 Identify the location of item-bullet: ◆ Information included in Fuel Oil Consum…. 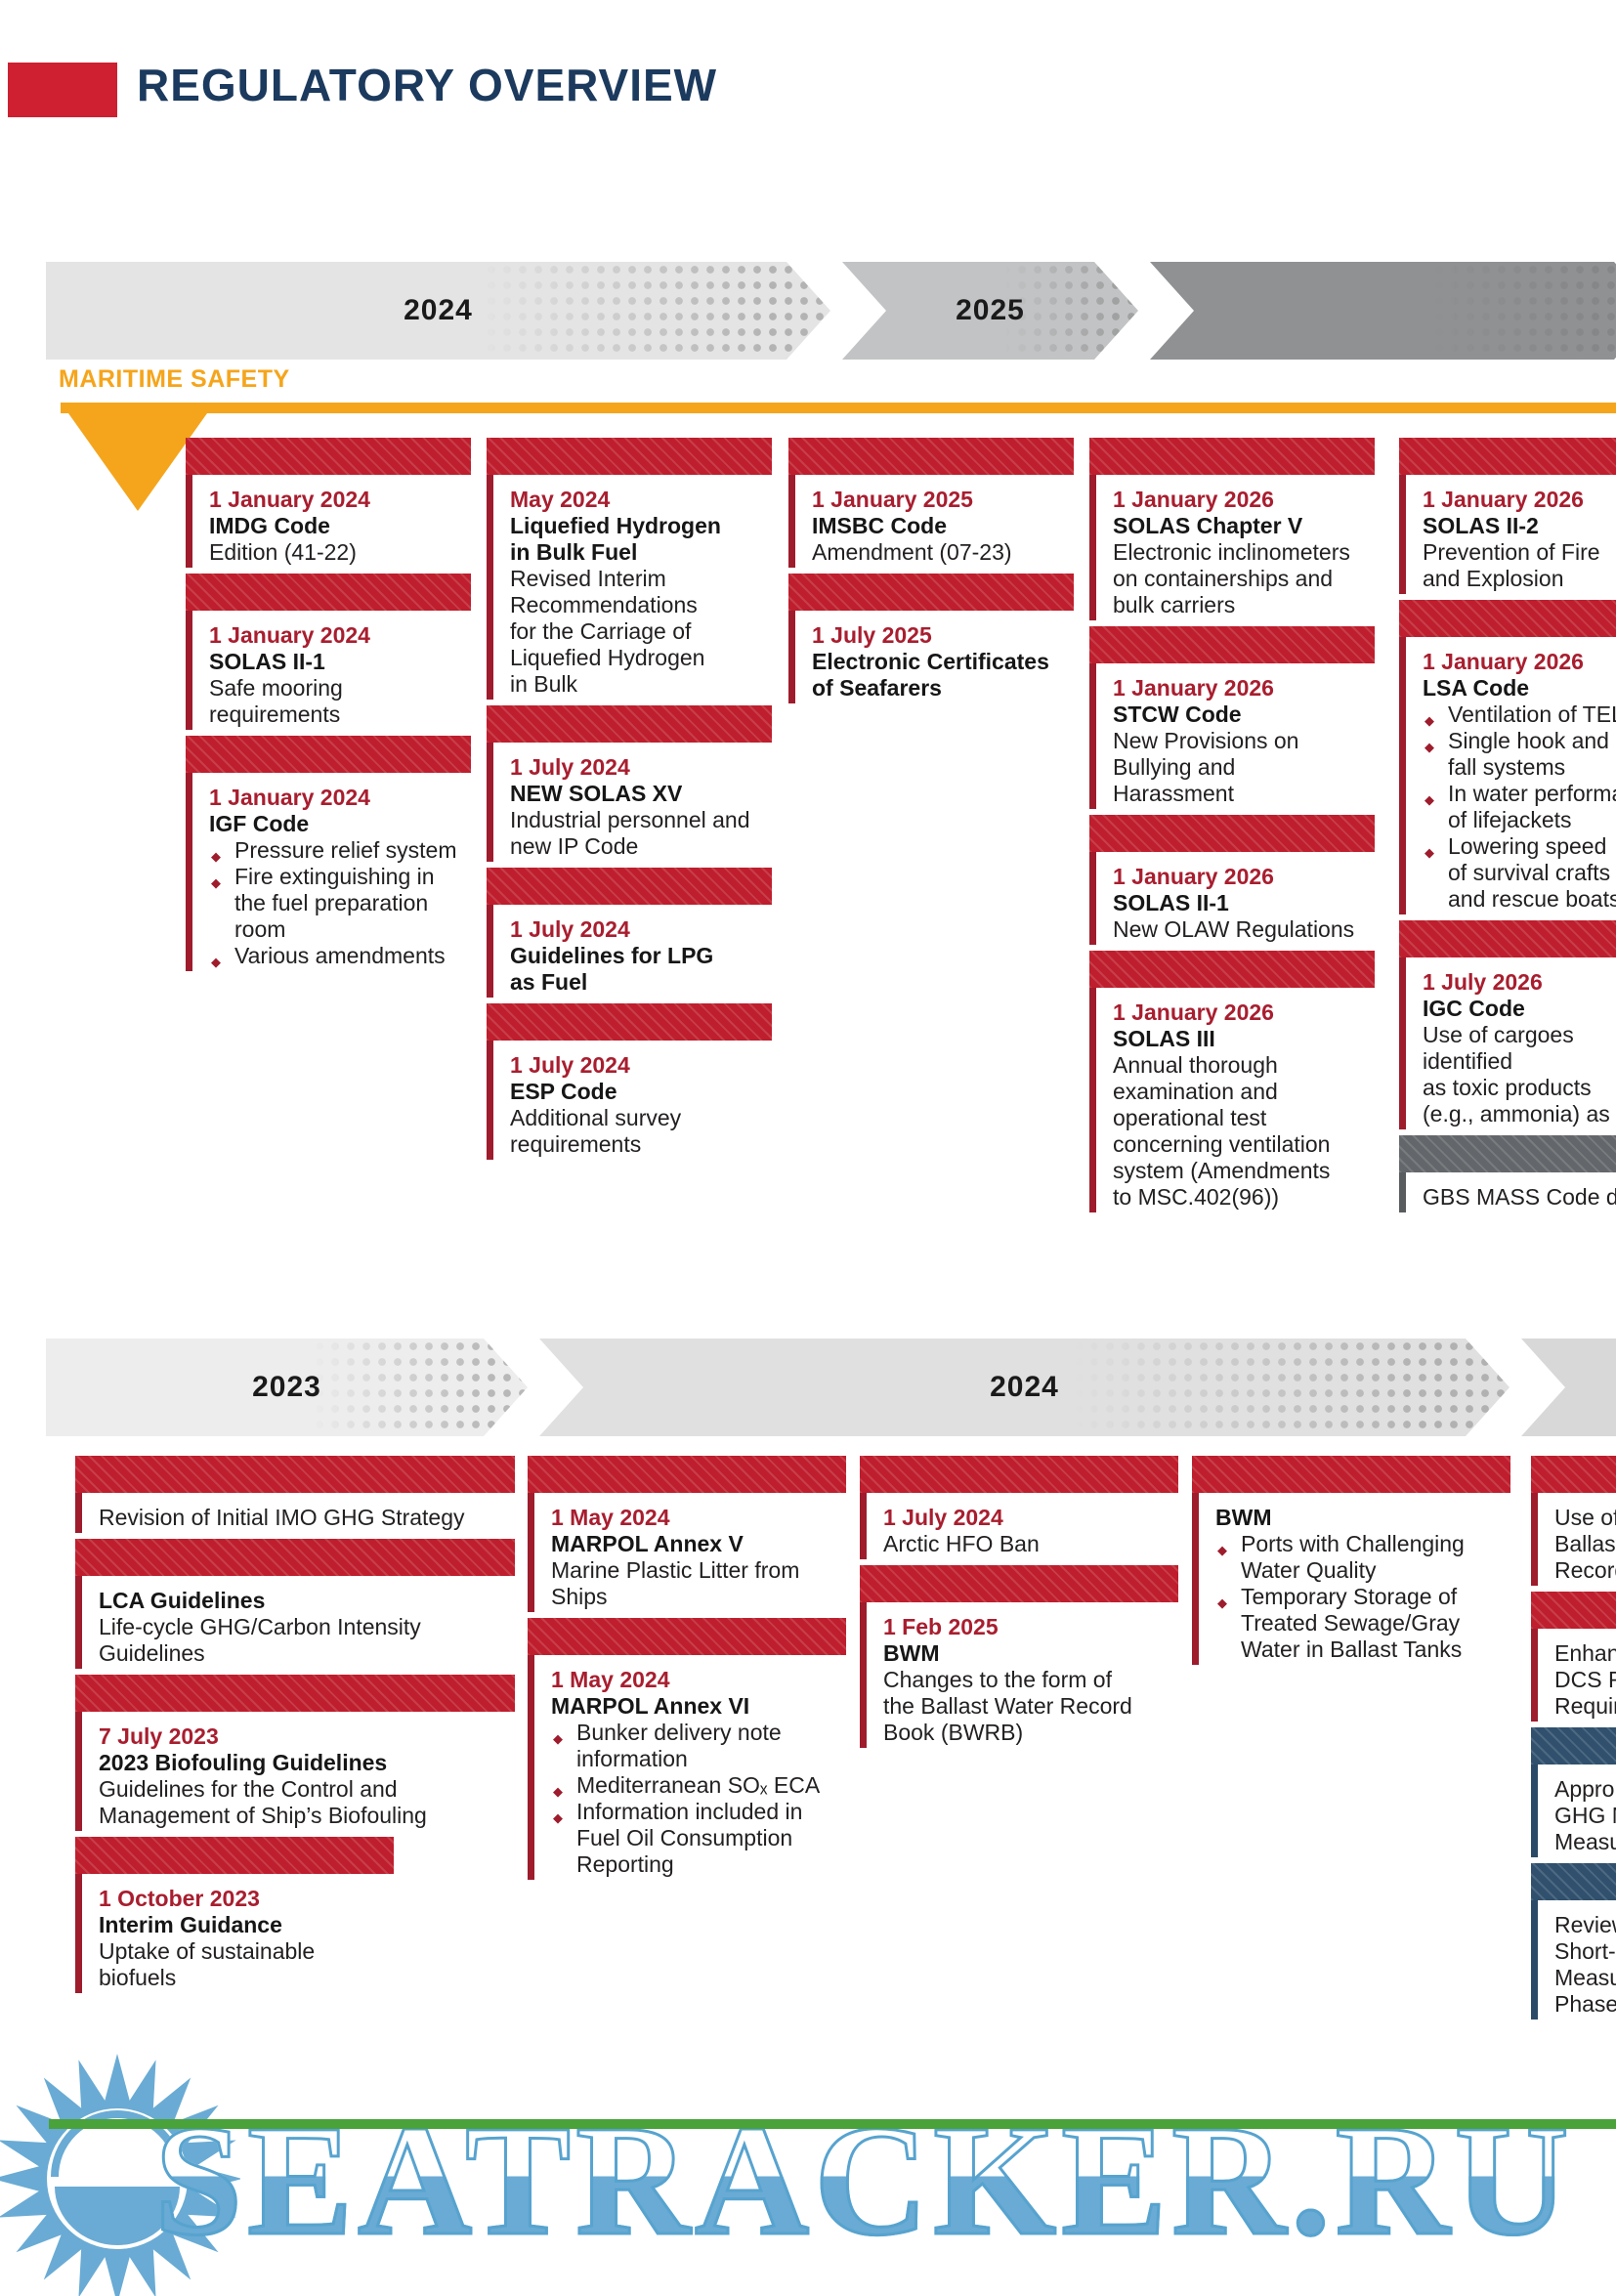
(696, 1838).